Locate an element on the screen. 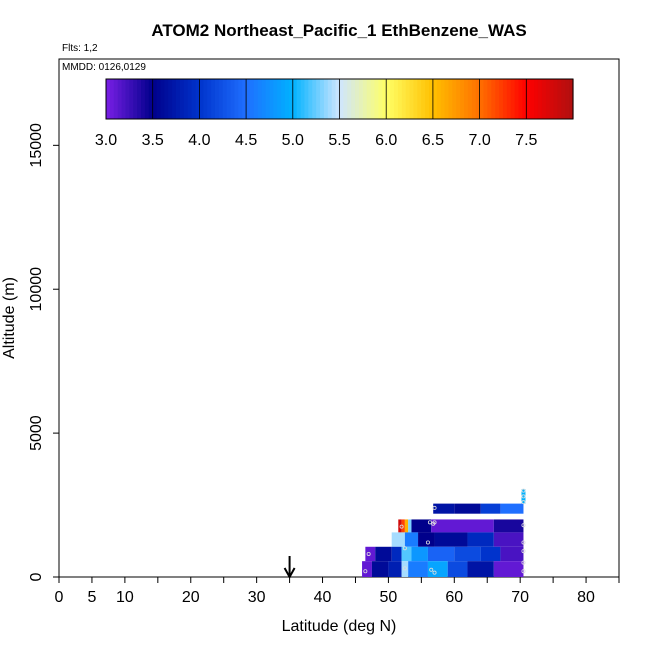 The image size is (650, 650). colorbar-tick-label: 6.0 is located at coordinates (386, 140).